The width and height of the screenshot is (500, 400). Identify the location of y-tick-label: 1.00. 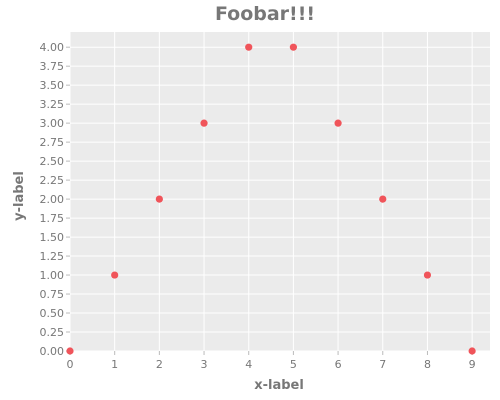
(52, 275).